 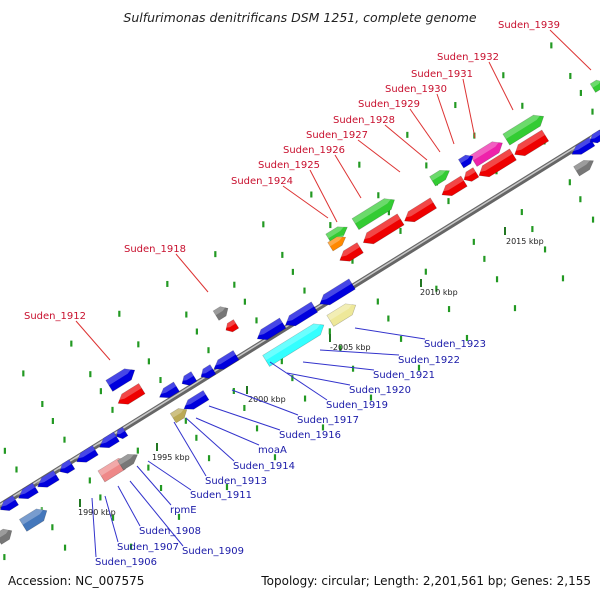 What do you see at coordinates (155, 249) in the screenshot?
I see `gene-label-top-1: Suden_1918` at bounding box center [155, 249].